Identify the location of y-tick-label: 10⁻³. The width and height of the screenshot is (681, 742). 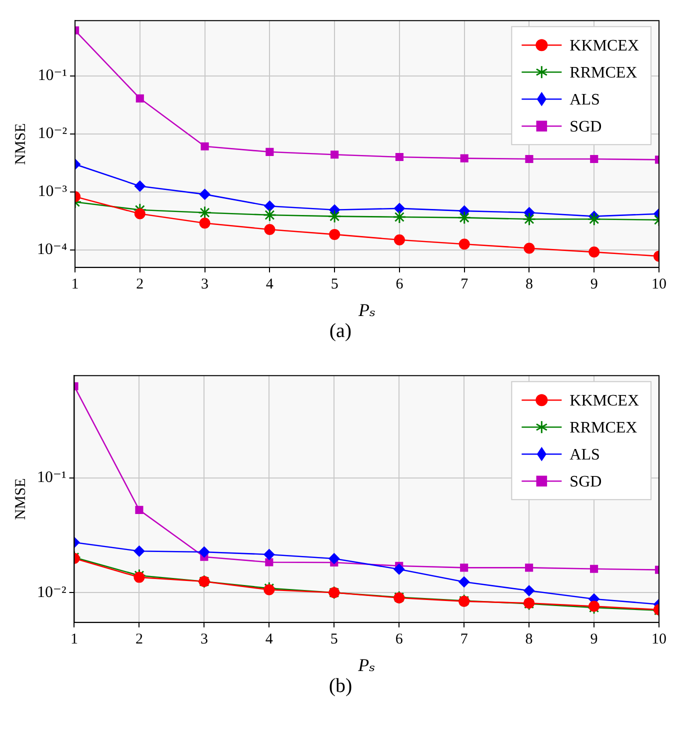
(53, 191).